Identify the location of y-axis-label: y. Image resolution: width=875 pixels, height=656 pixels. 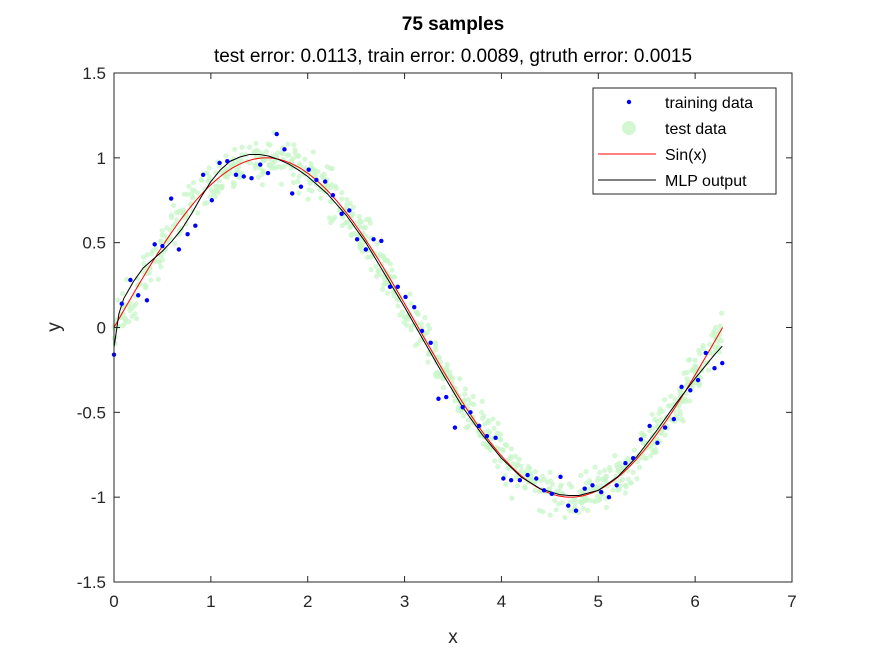
(54, 327).